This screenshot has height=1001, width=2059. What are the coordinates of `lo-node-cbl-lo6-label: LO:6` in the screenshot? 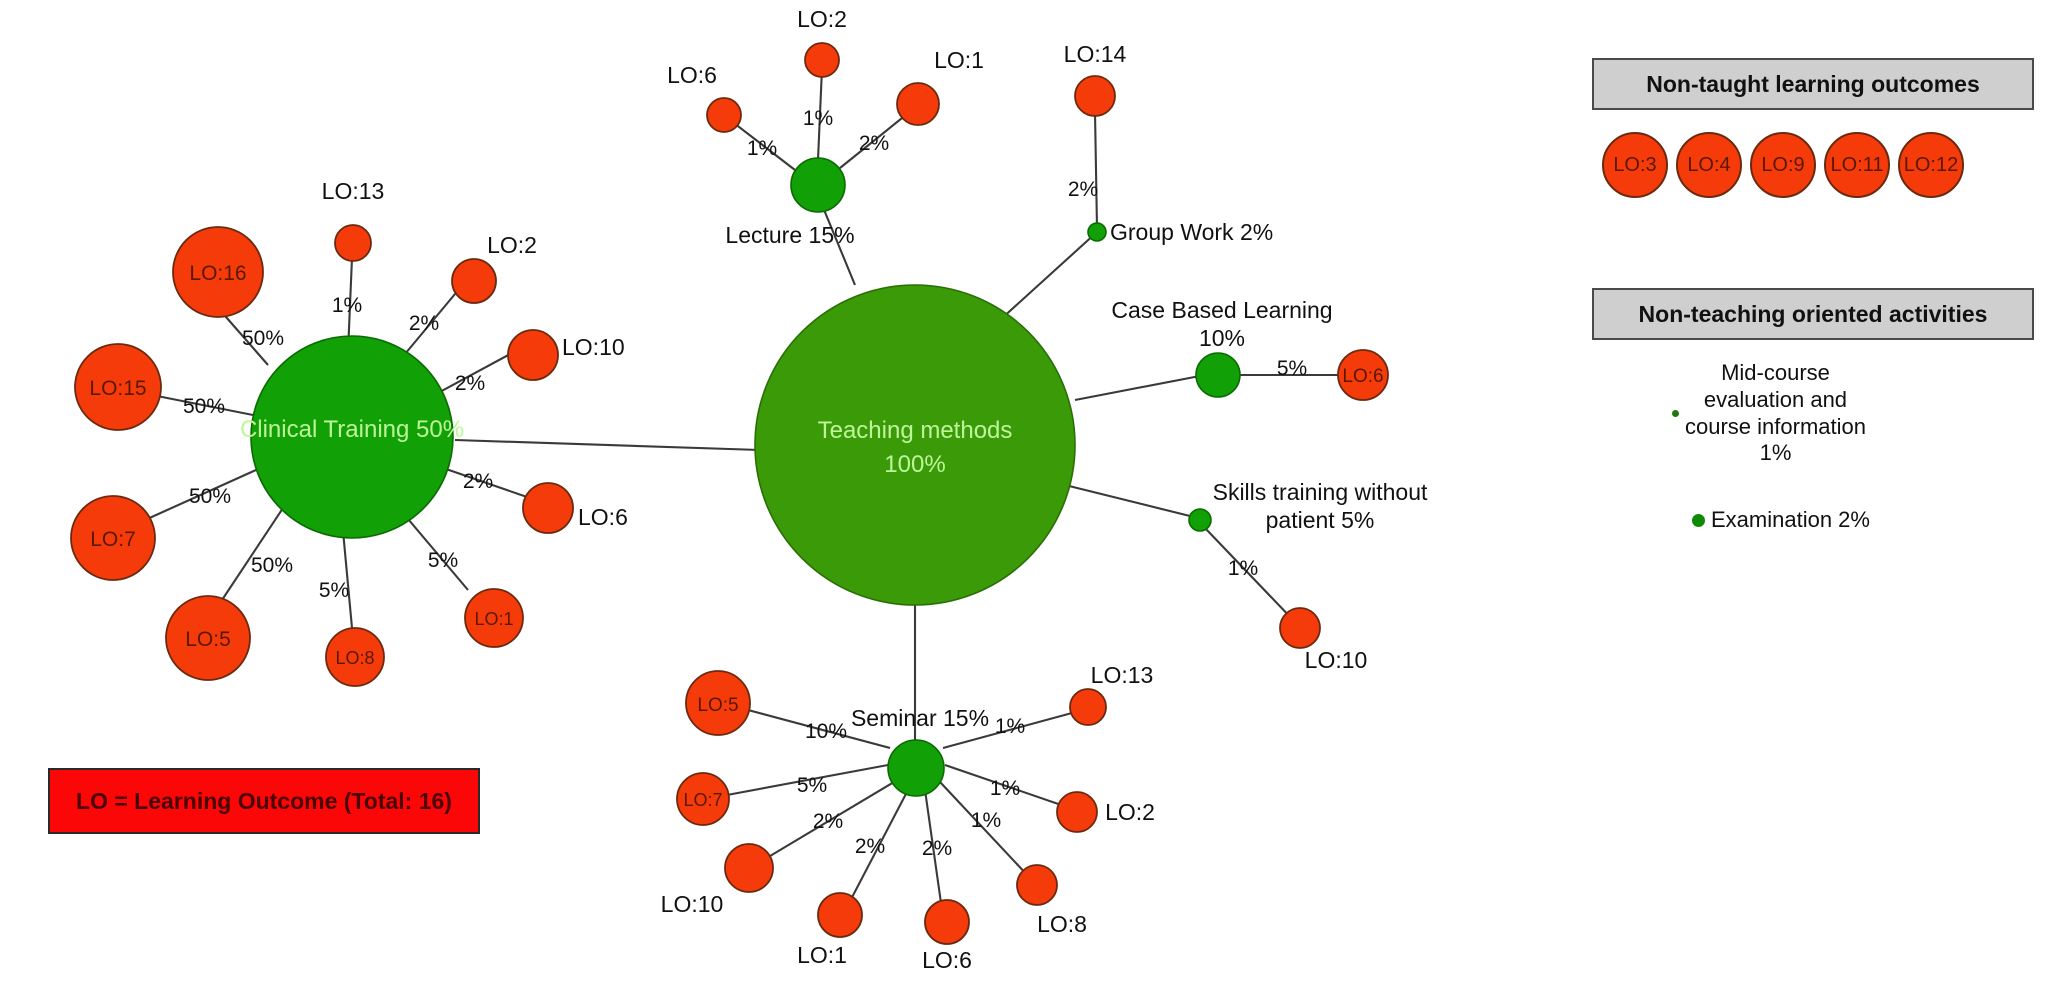 It's located at (1362, 376).